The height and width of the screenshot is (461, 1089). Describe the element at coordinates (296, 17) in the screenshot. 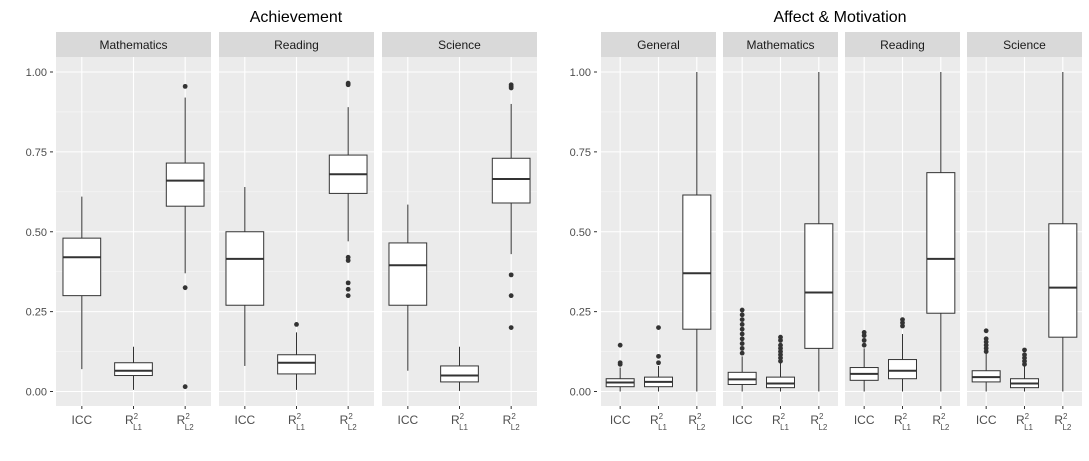

I see `chart-title: Achievement` at that location.